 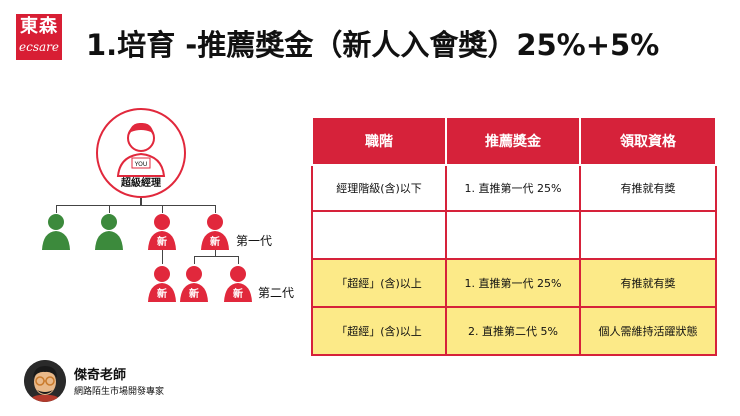 I want to click on cell-qualification: 個人需維持活躍狀態, so click(x=648, y=331).